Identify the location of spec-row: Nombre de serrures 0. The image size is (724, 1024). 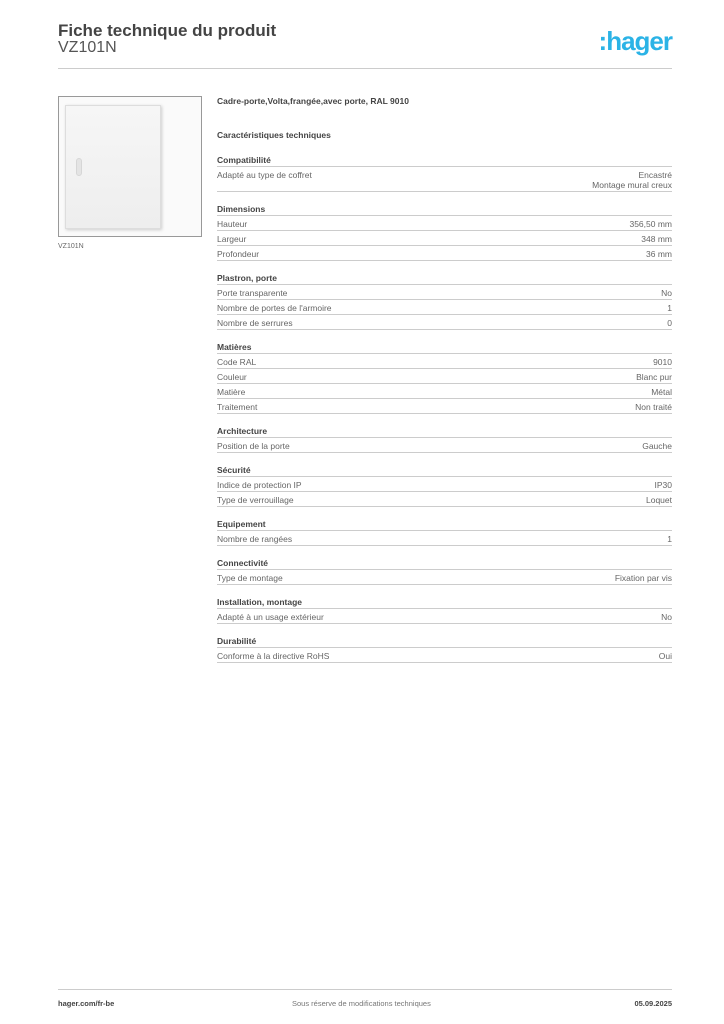
(444, 322).